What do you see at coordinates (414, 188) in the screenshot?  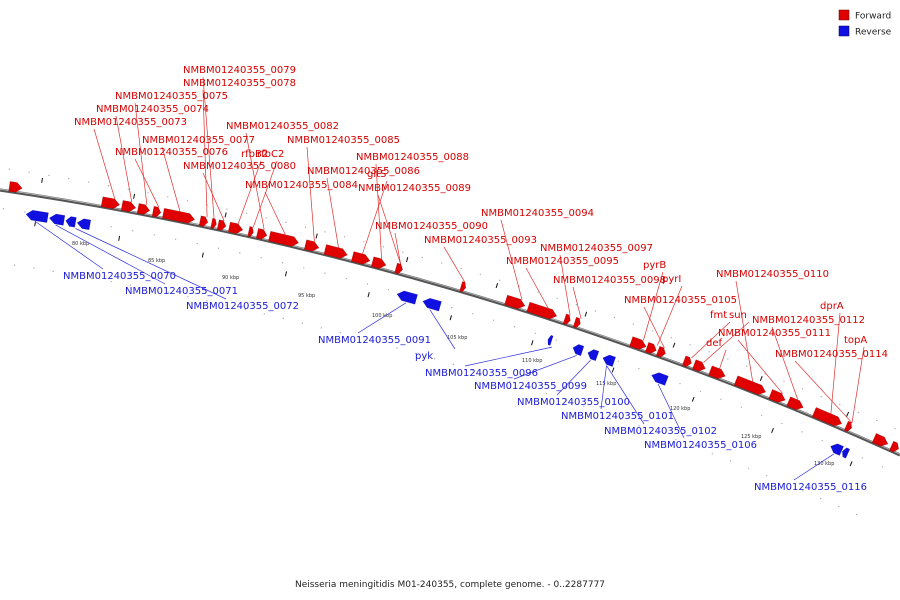 I see `forward-gene-label: NMBM01240355_0089` at bounding box center [414, 188].